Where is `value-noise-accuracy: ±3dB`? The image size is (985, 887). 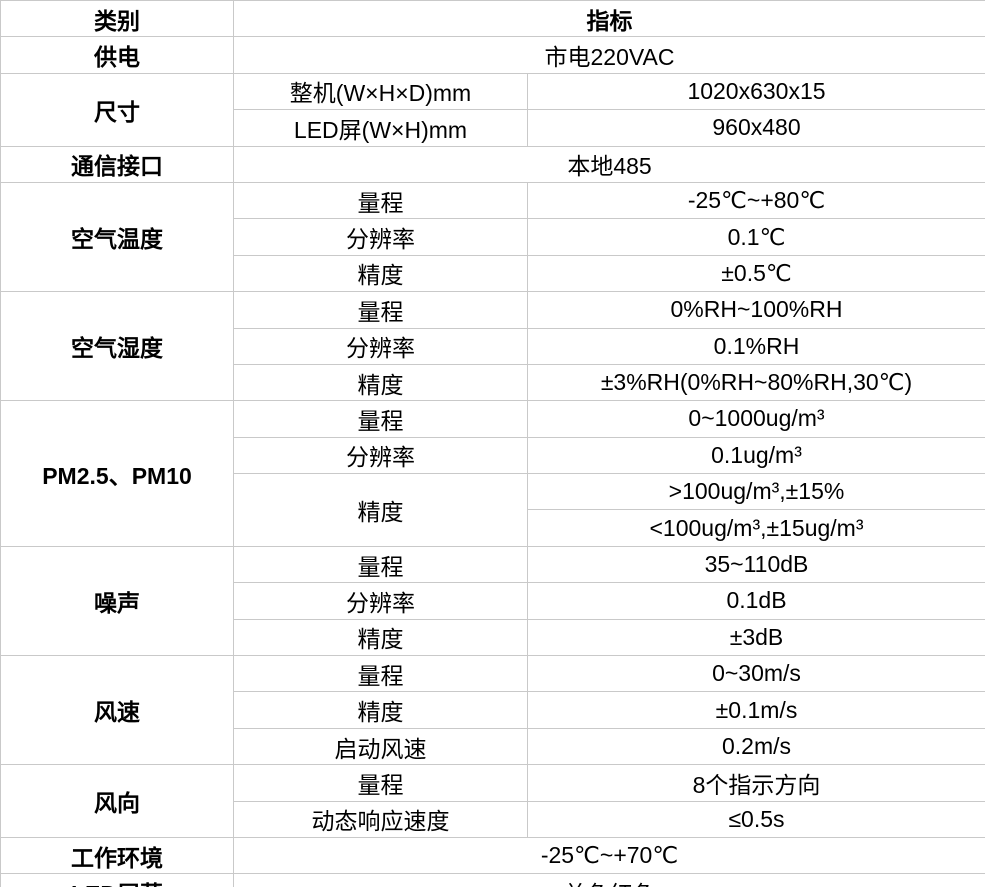 value-noise-accuracy: ±3dB is located at coordinates (756, 637).